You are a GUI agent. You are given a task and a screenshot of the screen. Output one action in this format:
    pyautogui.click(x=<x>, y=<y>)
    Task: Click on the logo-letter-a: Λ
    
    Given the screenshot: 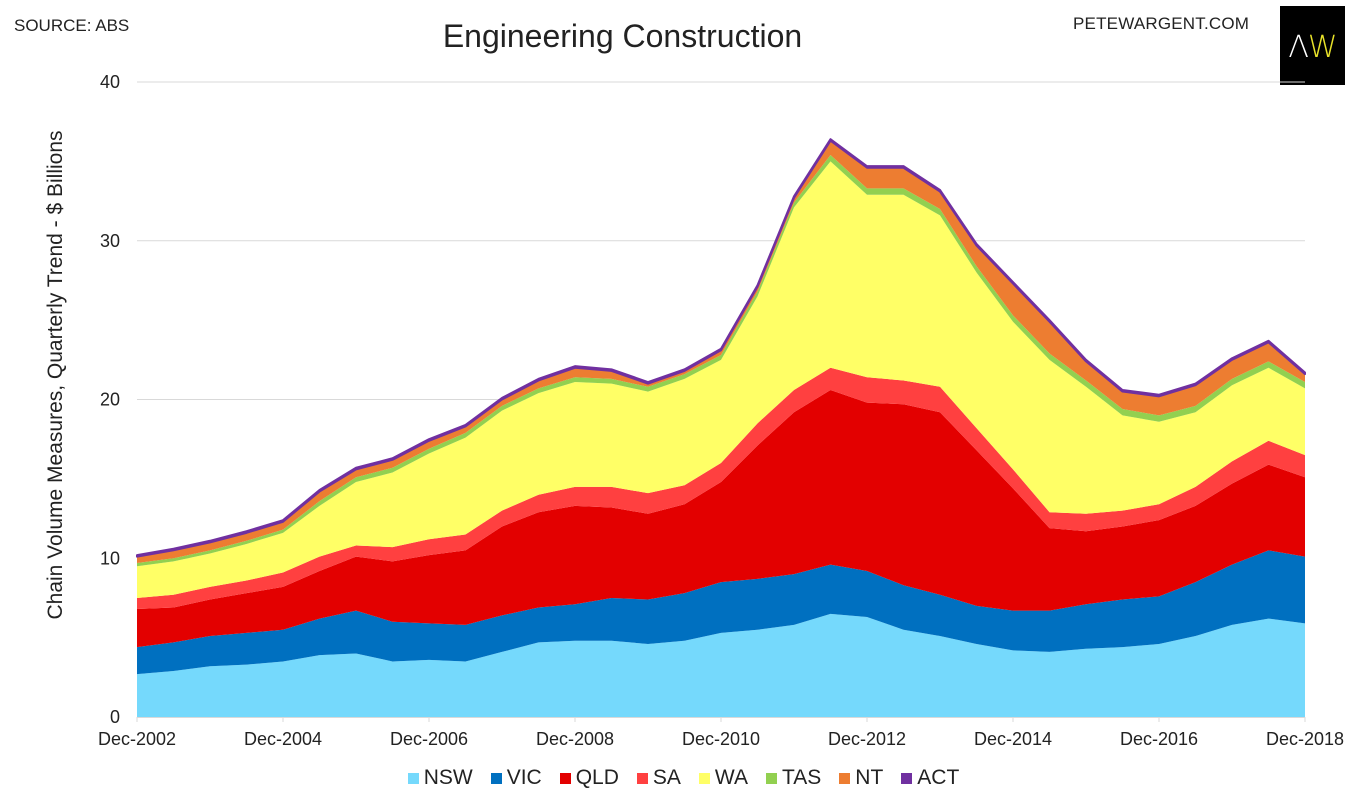 What is the action you would take?
    pyautogui.click(x=1298, y=47)
    